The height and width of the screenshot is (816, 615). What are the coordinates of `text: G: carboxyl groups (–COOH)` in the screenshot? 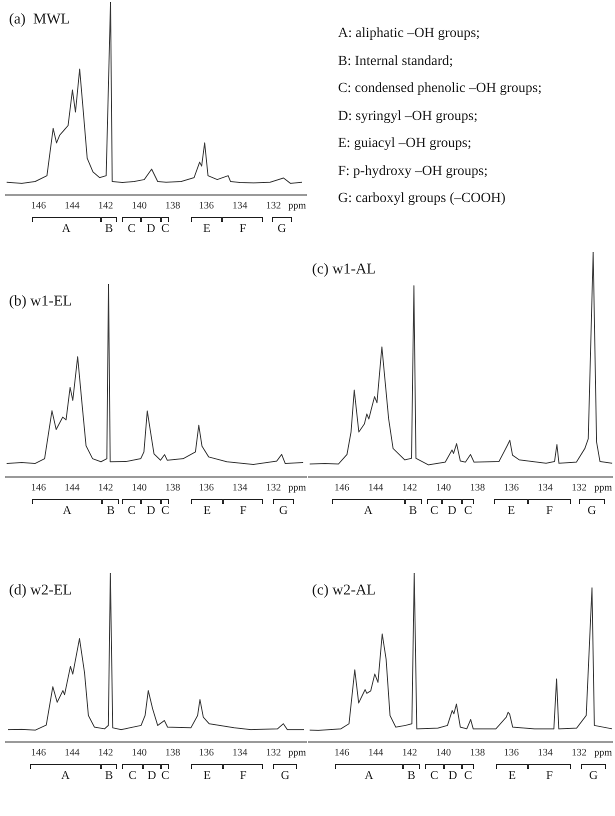 It's located at (422, 199).